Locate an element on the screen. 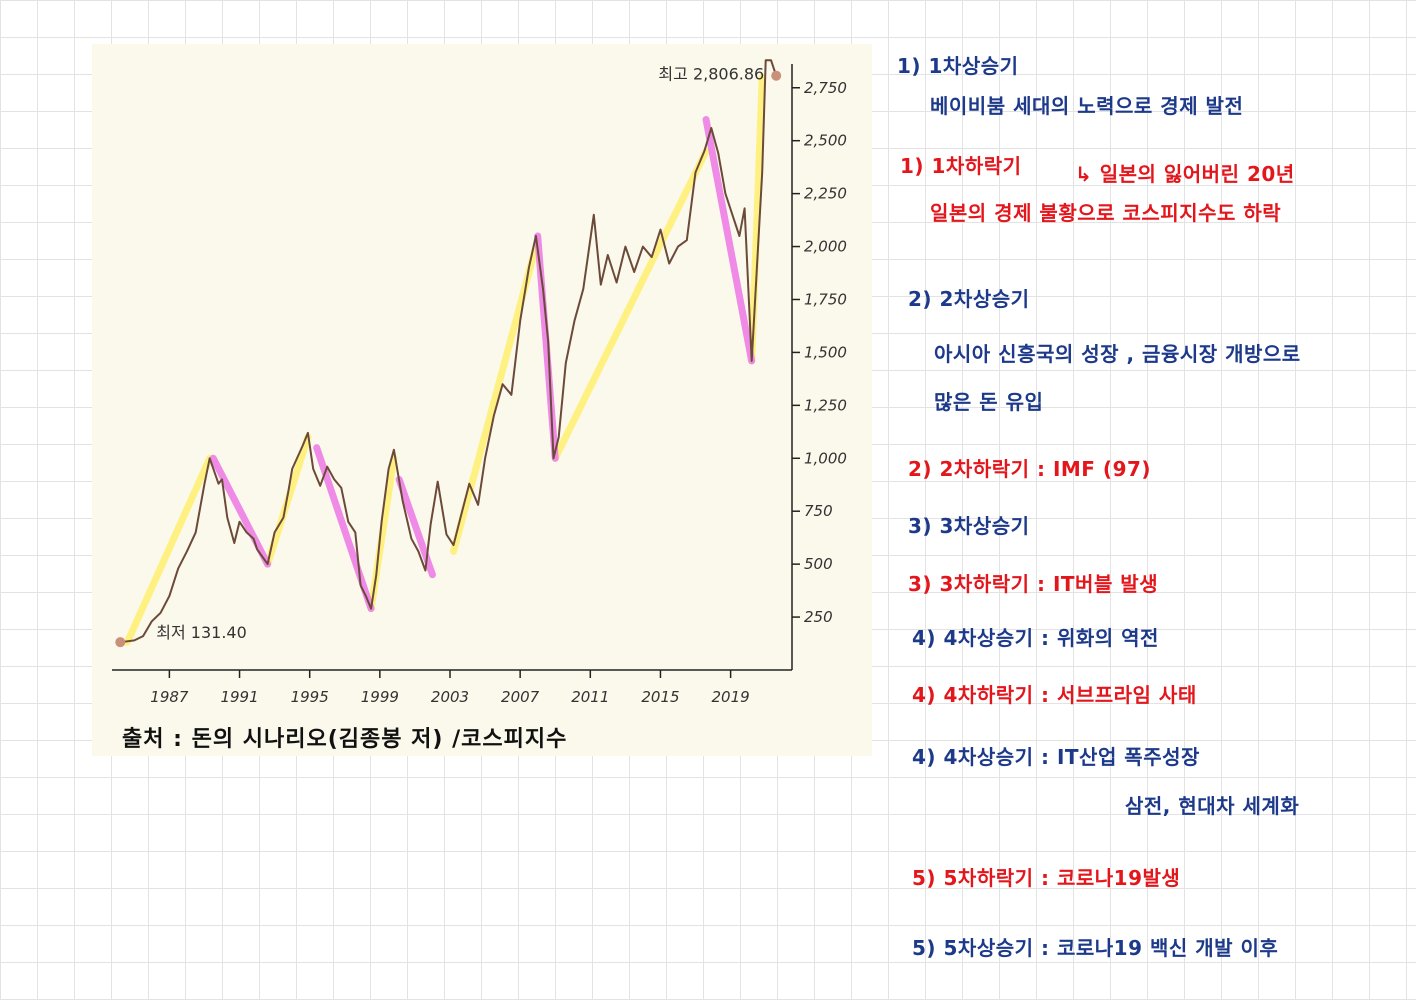 The height and width of the screenshot is (1000, 1416). x-tick-label-8: 2015 is located at coordinates (660, 697).